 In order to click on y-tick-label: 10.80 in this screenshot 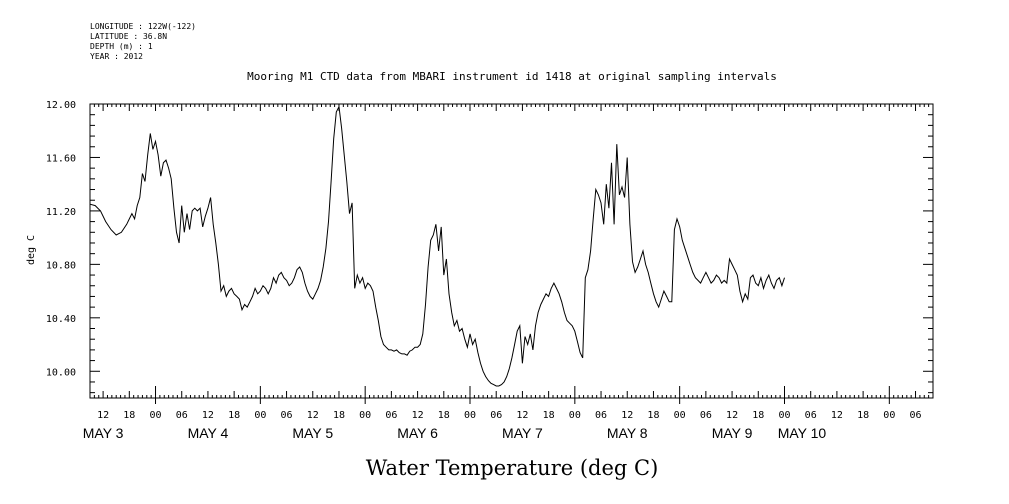, I will do `click(61, 265)`.